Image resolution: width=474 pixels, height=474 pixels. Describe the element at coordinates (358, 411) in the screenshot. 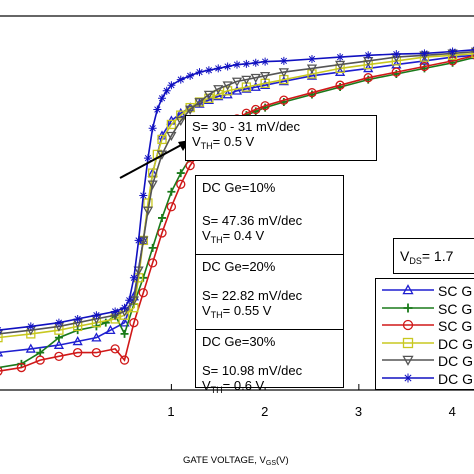

I see `x-tick-label: 3` at that location.